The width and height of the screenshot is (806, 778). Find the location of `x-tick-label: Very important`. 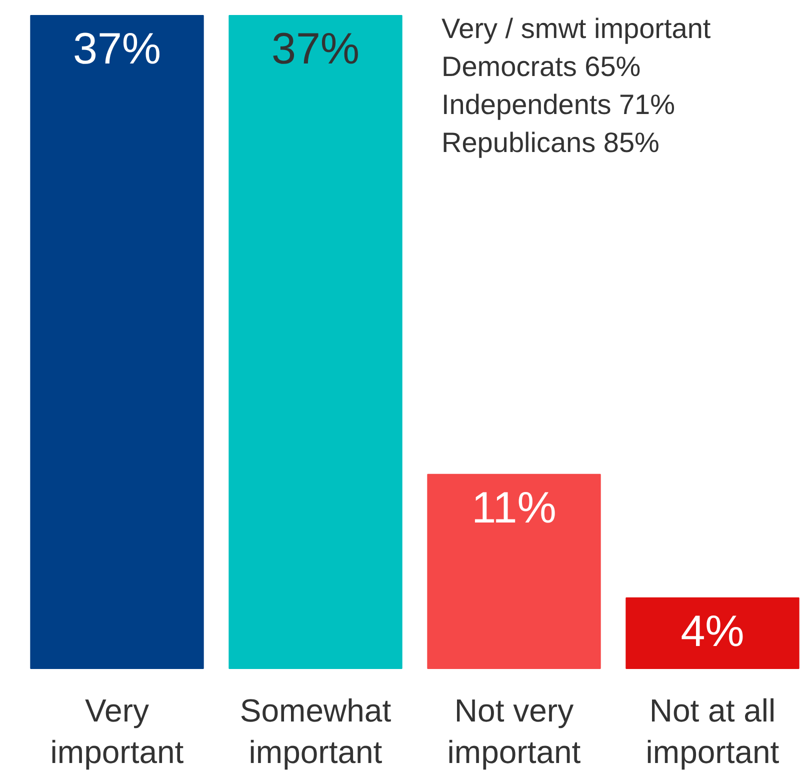

x-tick-label: Very important is located at coordinates (117, 731).